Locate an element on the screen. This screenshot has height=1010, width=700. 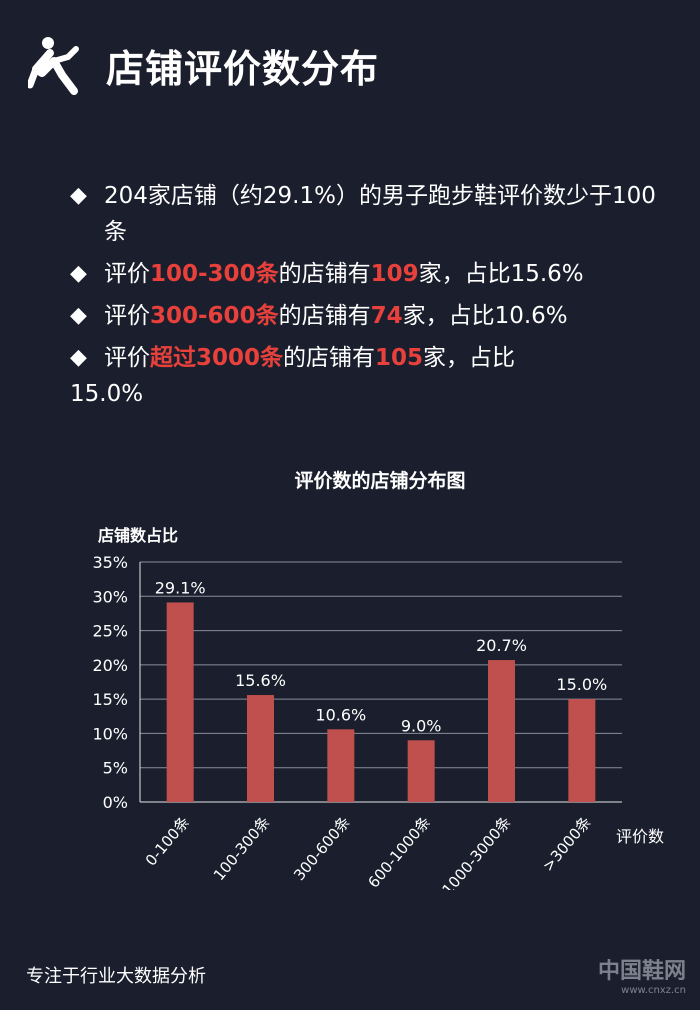
data-label: 15.0% is located at coordinates (581, 684).